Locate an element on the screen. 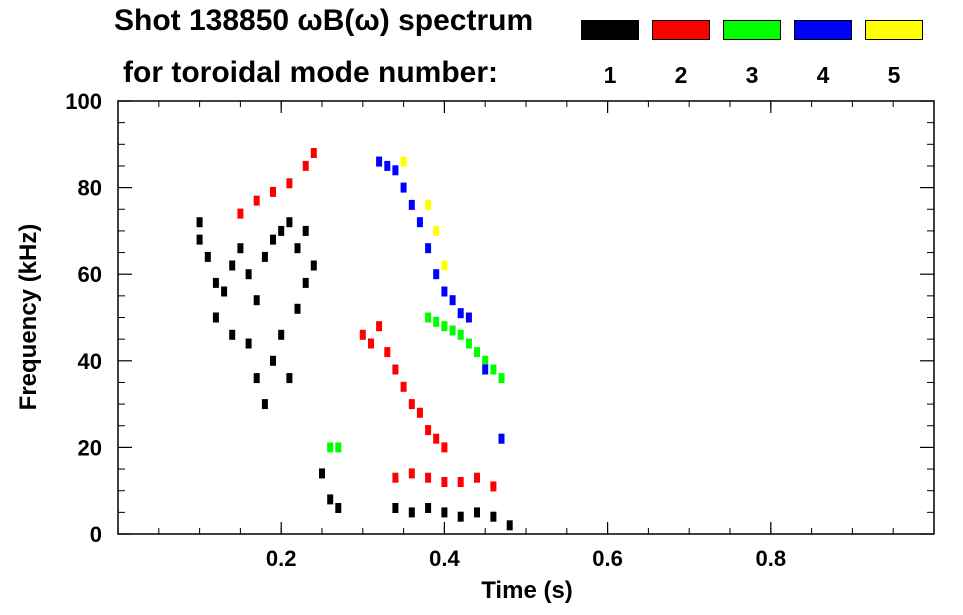 This screenshot has width=963, height=615. y-axis-title: Frequency (kHz) is located at coordinates (28, 317).